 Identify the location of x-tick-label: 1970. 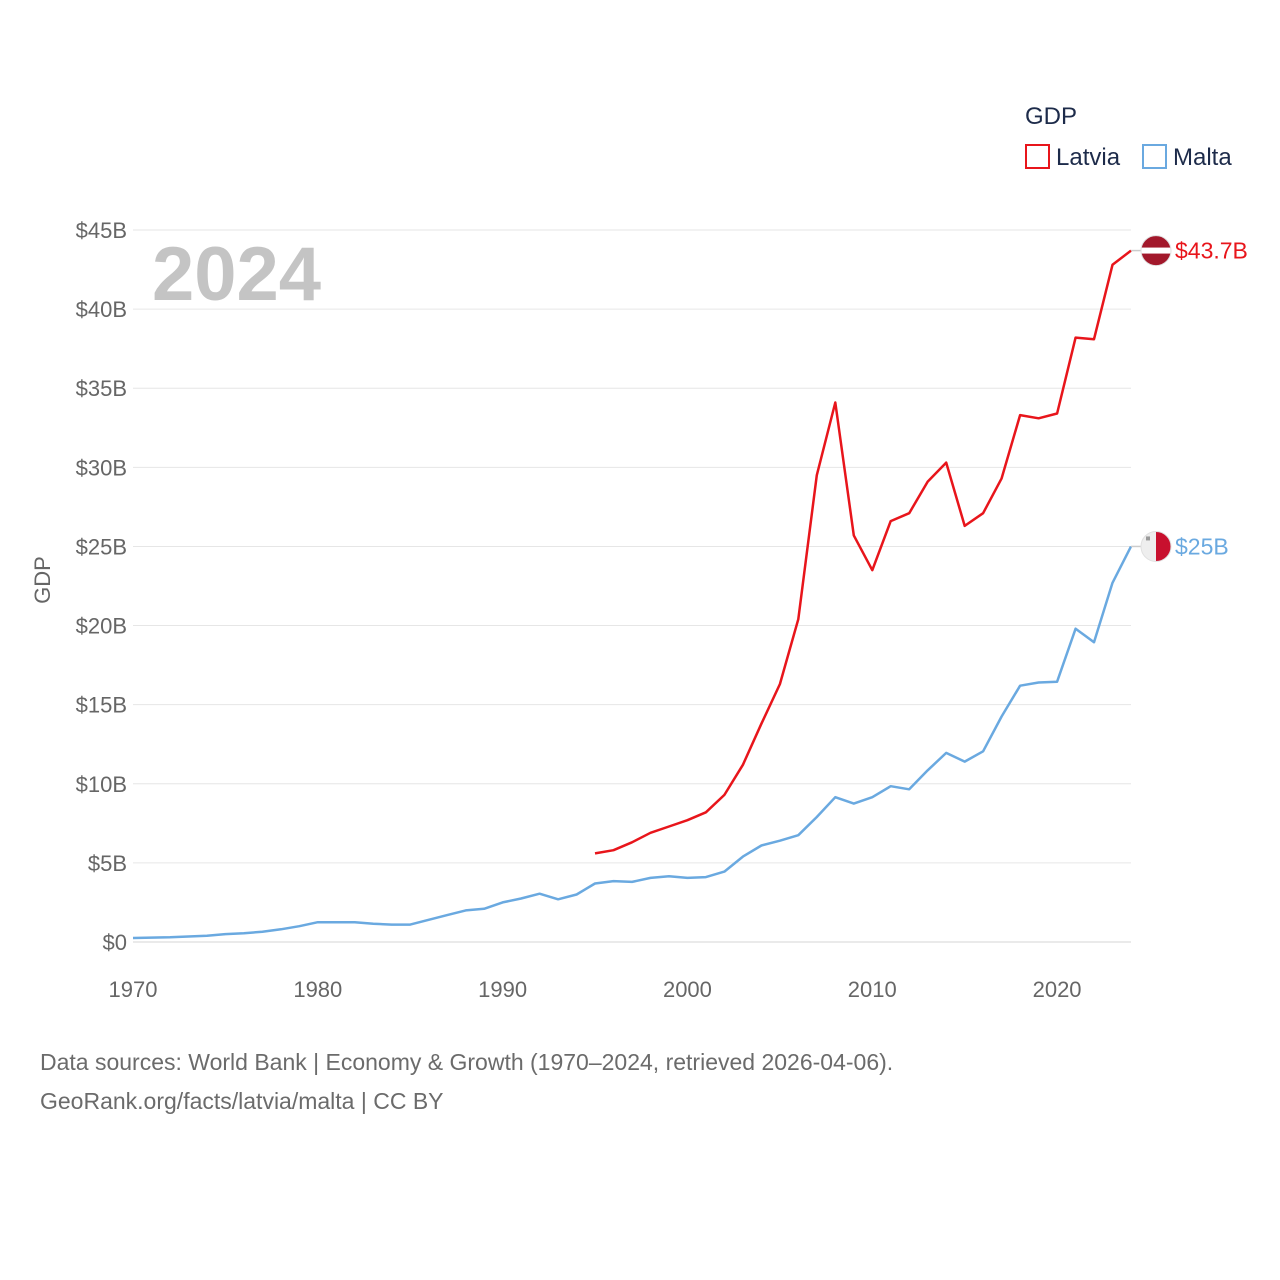
(133, 989).